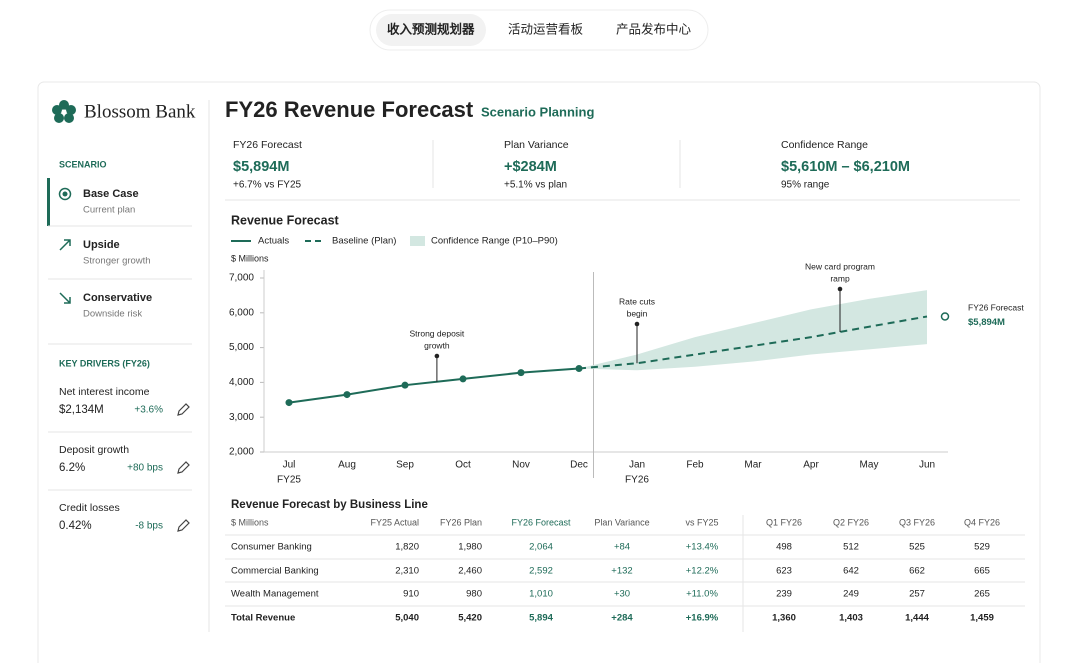 This screenshot has height=663, width=1080. I want to click on radio-icon, so click(65, 194).